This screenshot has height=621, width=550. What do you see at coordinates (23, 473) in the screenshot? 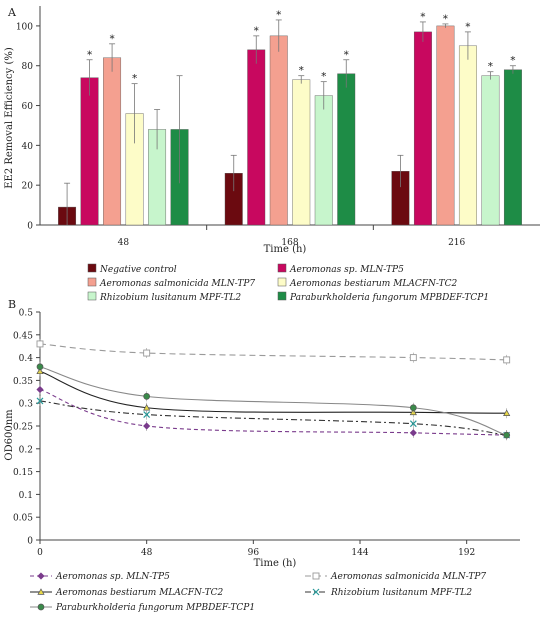
I see `panel-b-y-tick-label: 0.15` at bounding box center [23, 473].